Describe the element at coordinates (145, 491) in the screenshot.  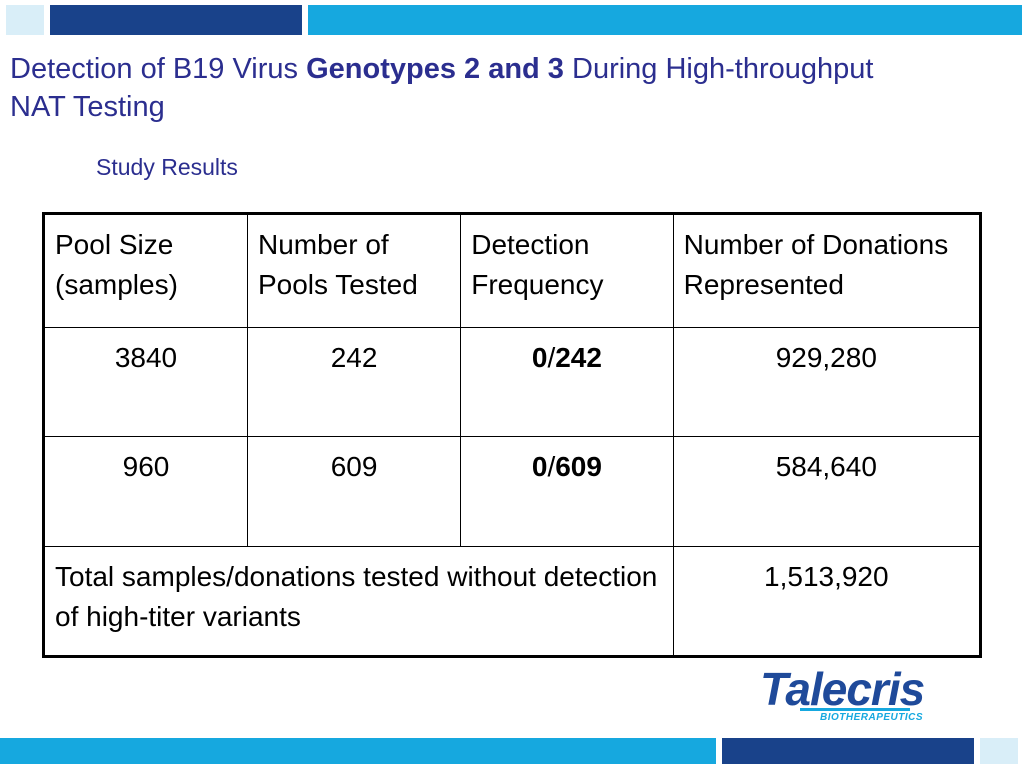
I see `cell-pool-size: 960` at that location.